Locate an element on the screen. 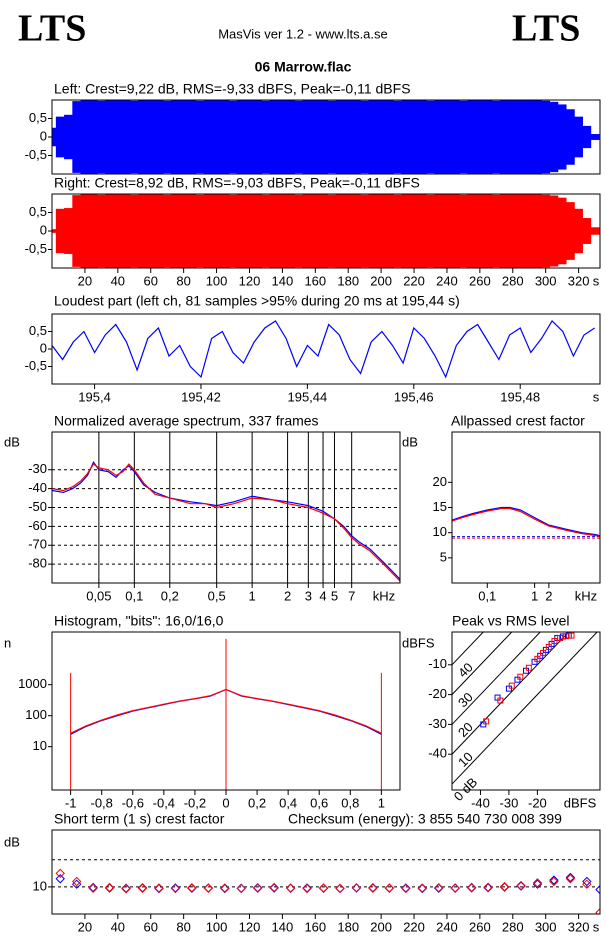  logo-right: LTS is located at coordinates (546, 29).